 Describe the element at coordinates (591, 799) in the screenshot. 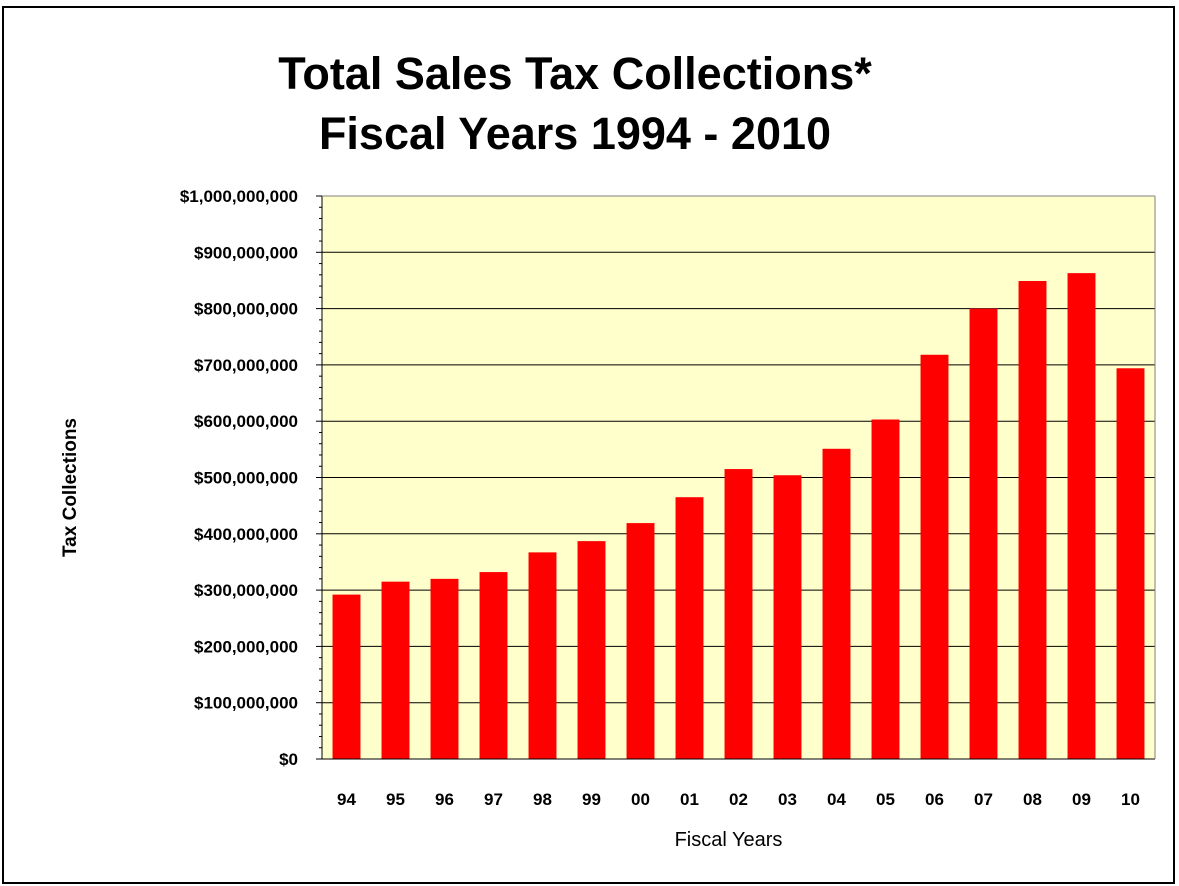

I see `x-tick-label: 99` at that location.